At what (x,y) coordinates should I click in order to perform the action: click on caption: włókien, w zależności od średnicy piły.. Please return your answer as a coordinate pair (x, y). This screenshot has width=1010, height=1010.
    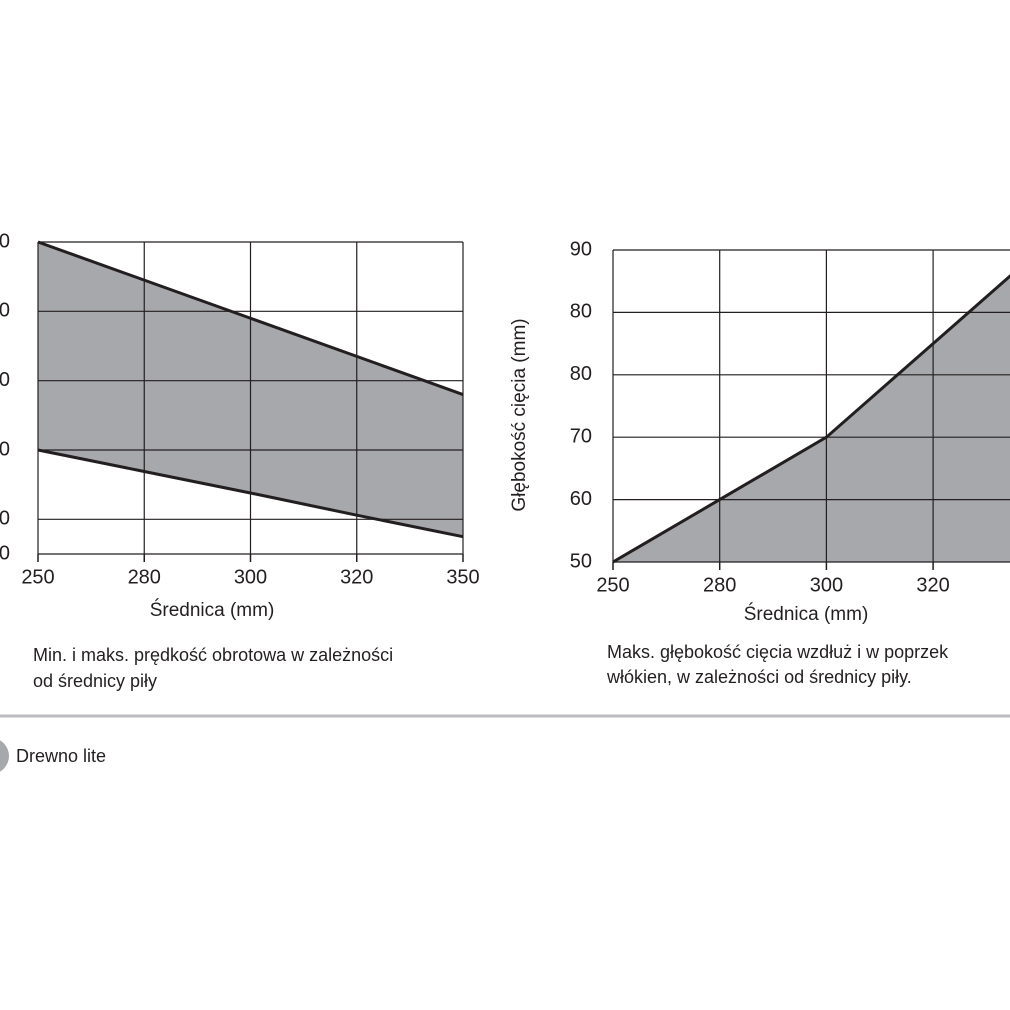
    Looking at the image, I should click on (759, 677).